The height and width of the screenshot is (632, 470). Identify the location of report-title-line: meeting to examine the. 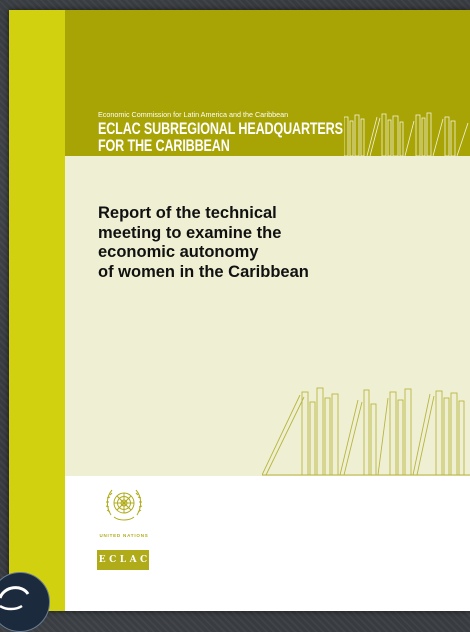
(190, 232).